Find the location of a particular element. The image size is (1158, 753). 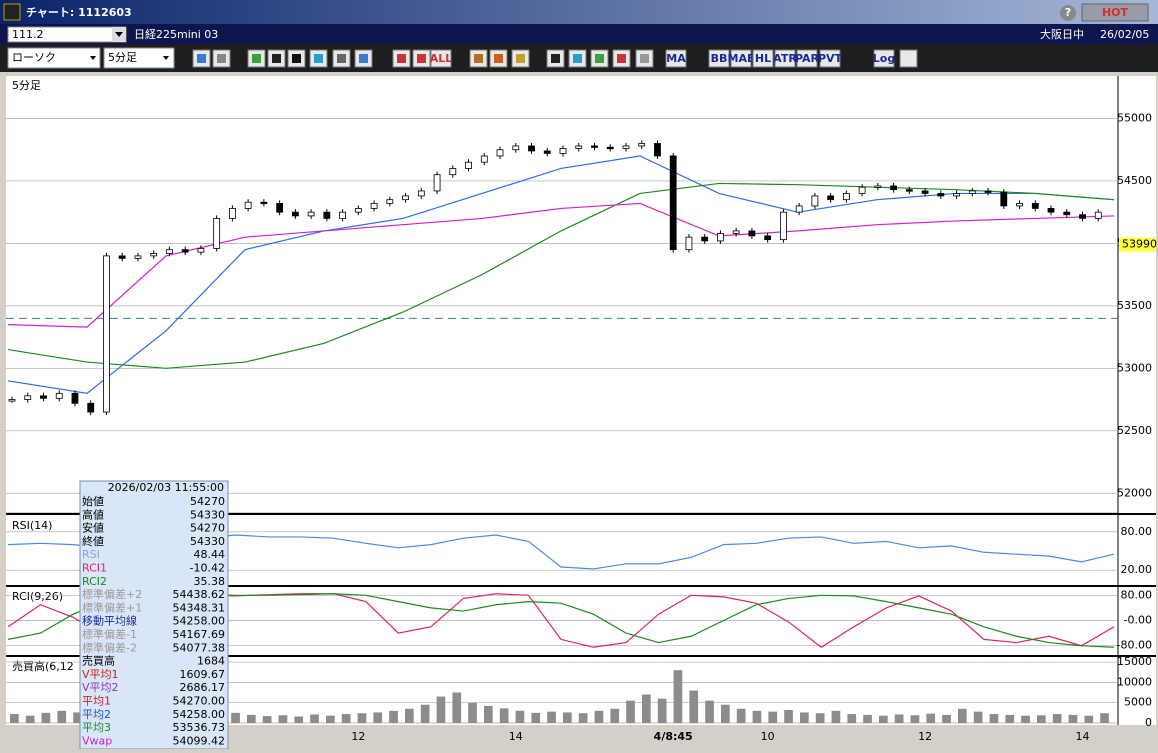

info-label: Vwap is located at coordinates (97, 740).